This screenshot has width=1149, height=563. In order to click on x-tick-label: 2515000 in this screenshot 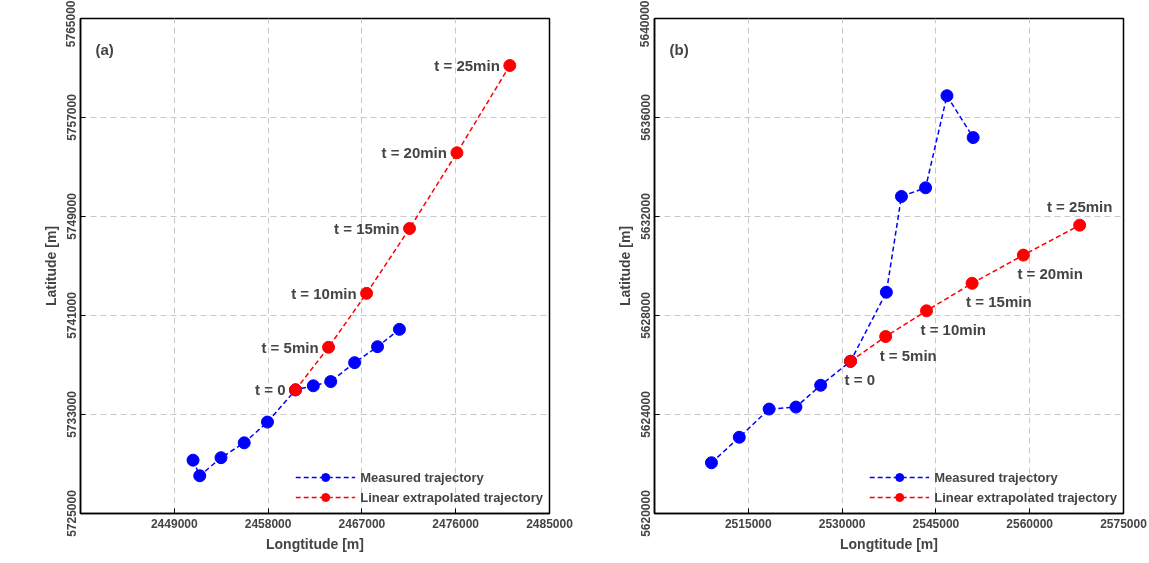, I will do `click(748, 523)`.